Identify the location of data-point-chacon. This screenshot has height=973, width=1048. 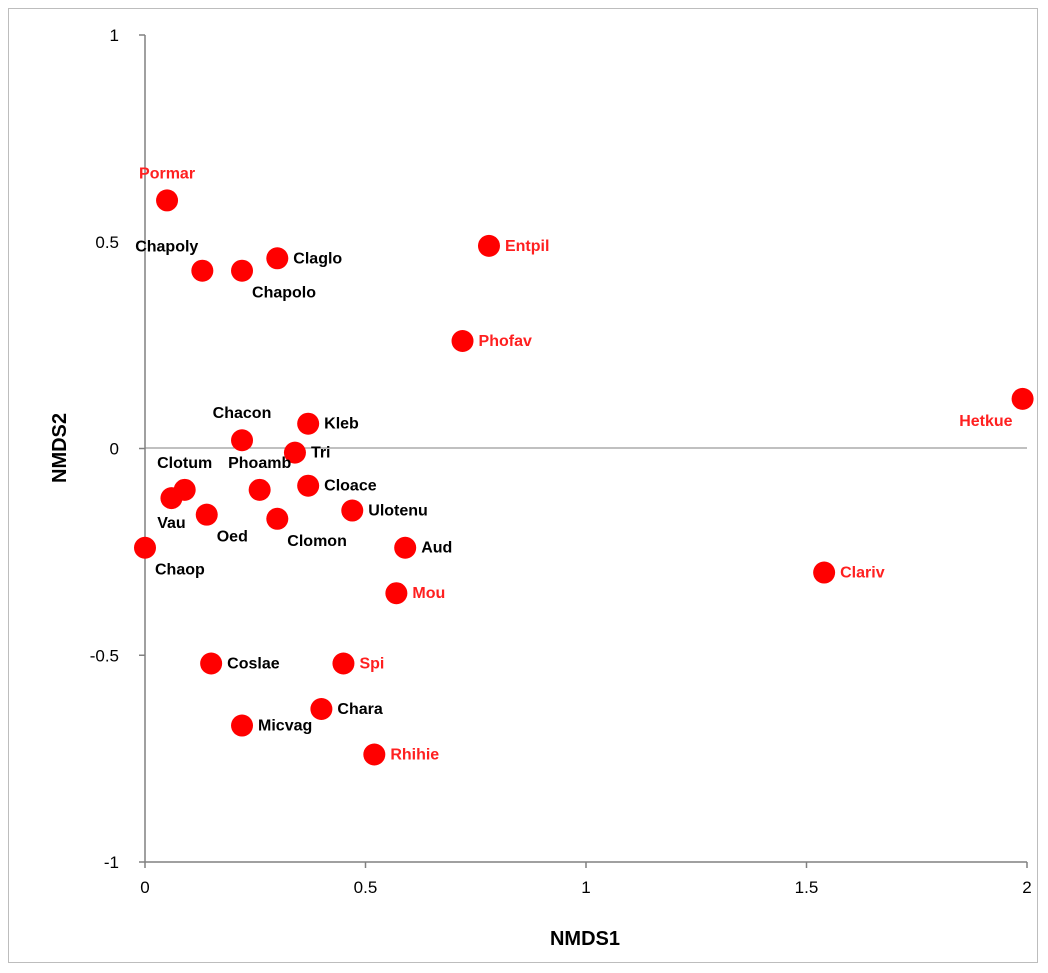
(242, 440).